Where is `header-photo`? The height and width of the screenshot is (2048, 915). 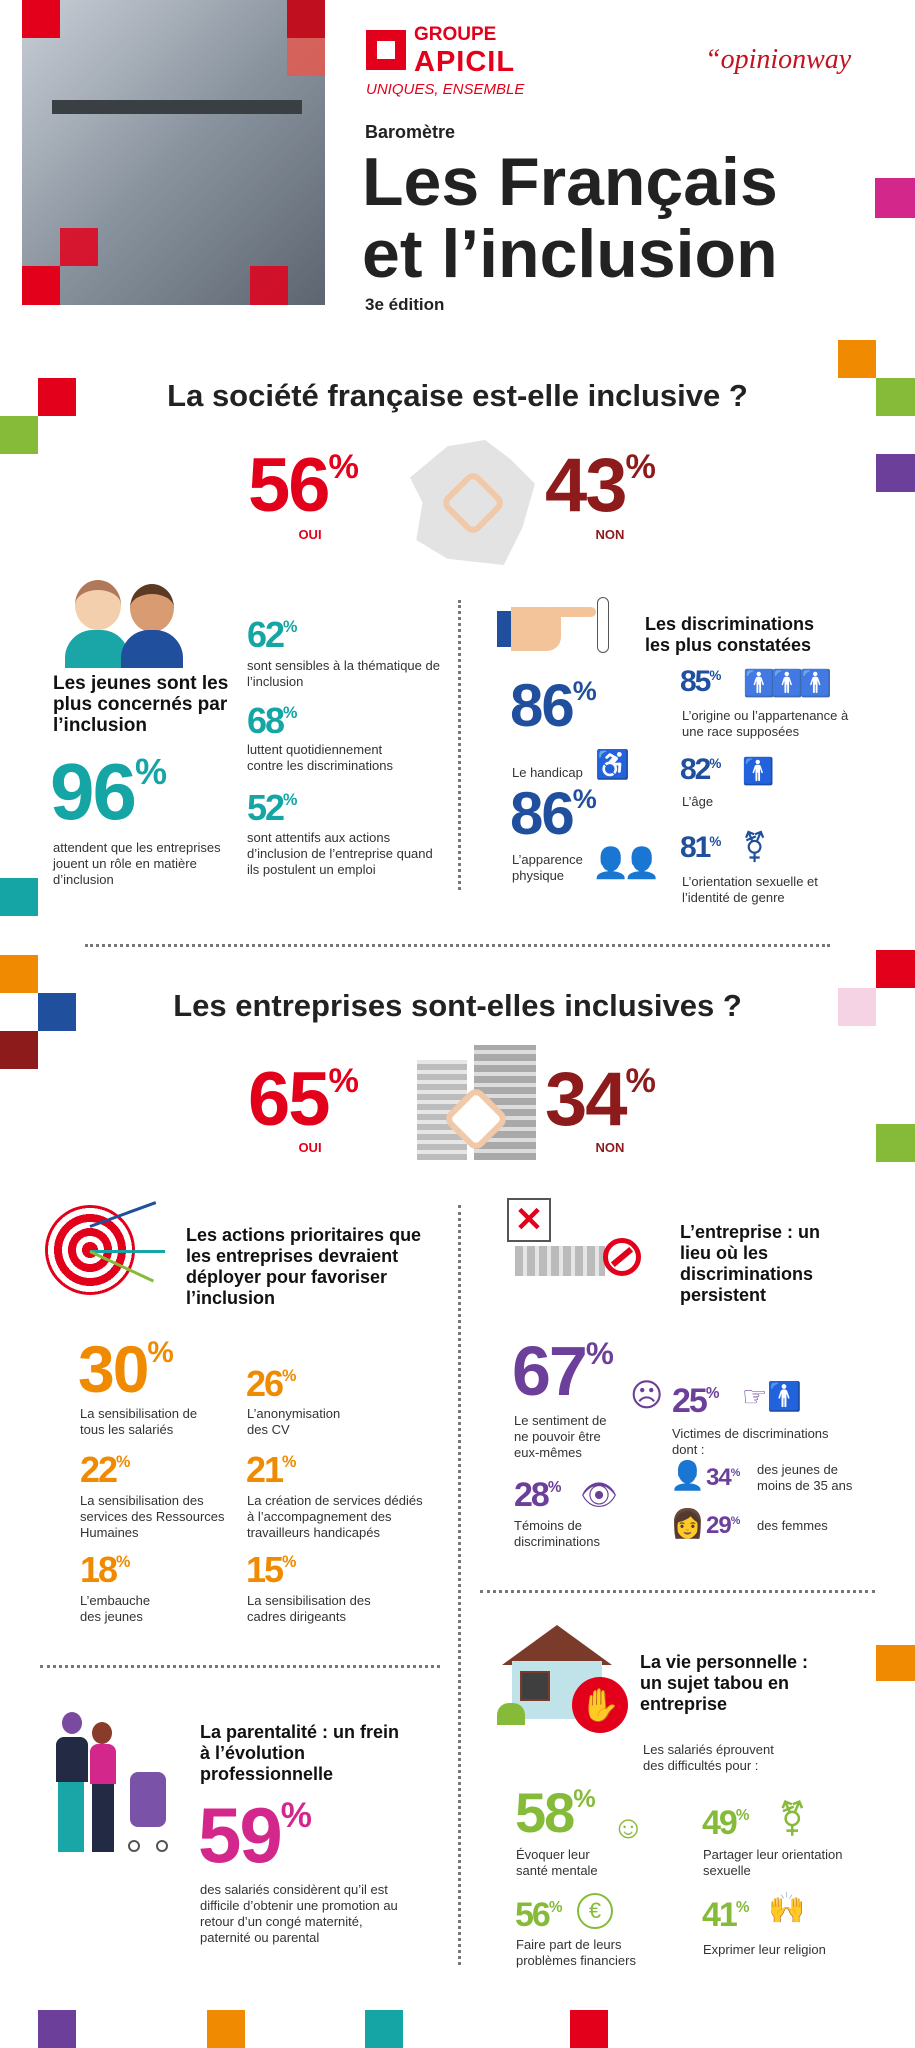 header-photo is located at coordinates (173, 152).